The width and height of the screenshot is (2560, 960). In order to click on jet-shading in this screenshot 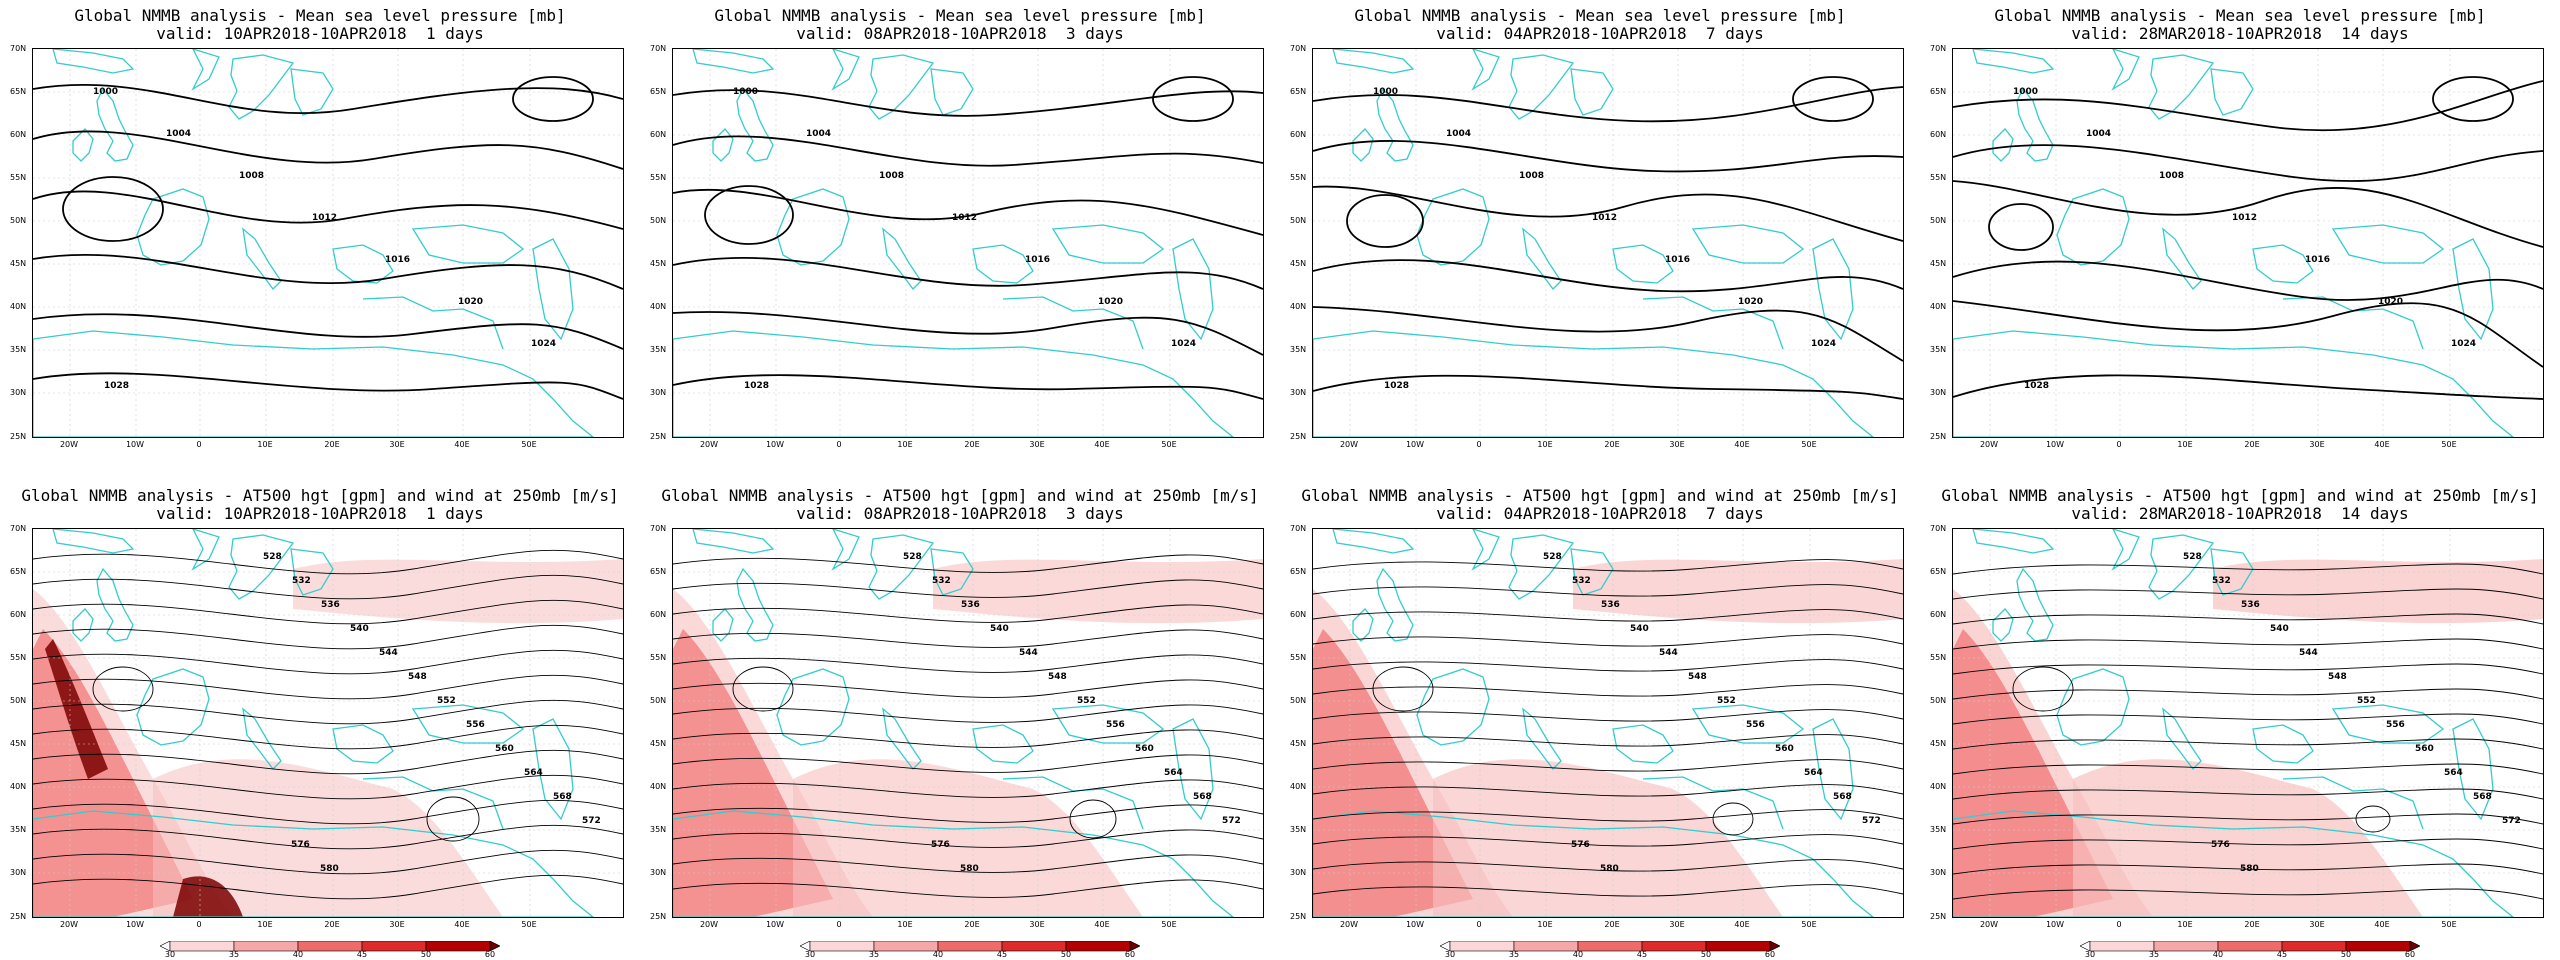, I will do `click(328, 738)`.